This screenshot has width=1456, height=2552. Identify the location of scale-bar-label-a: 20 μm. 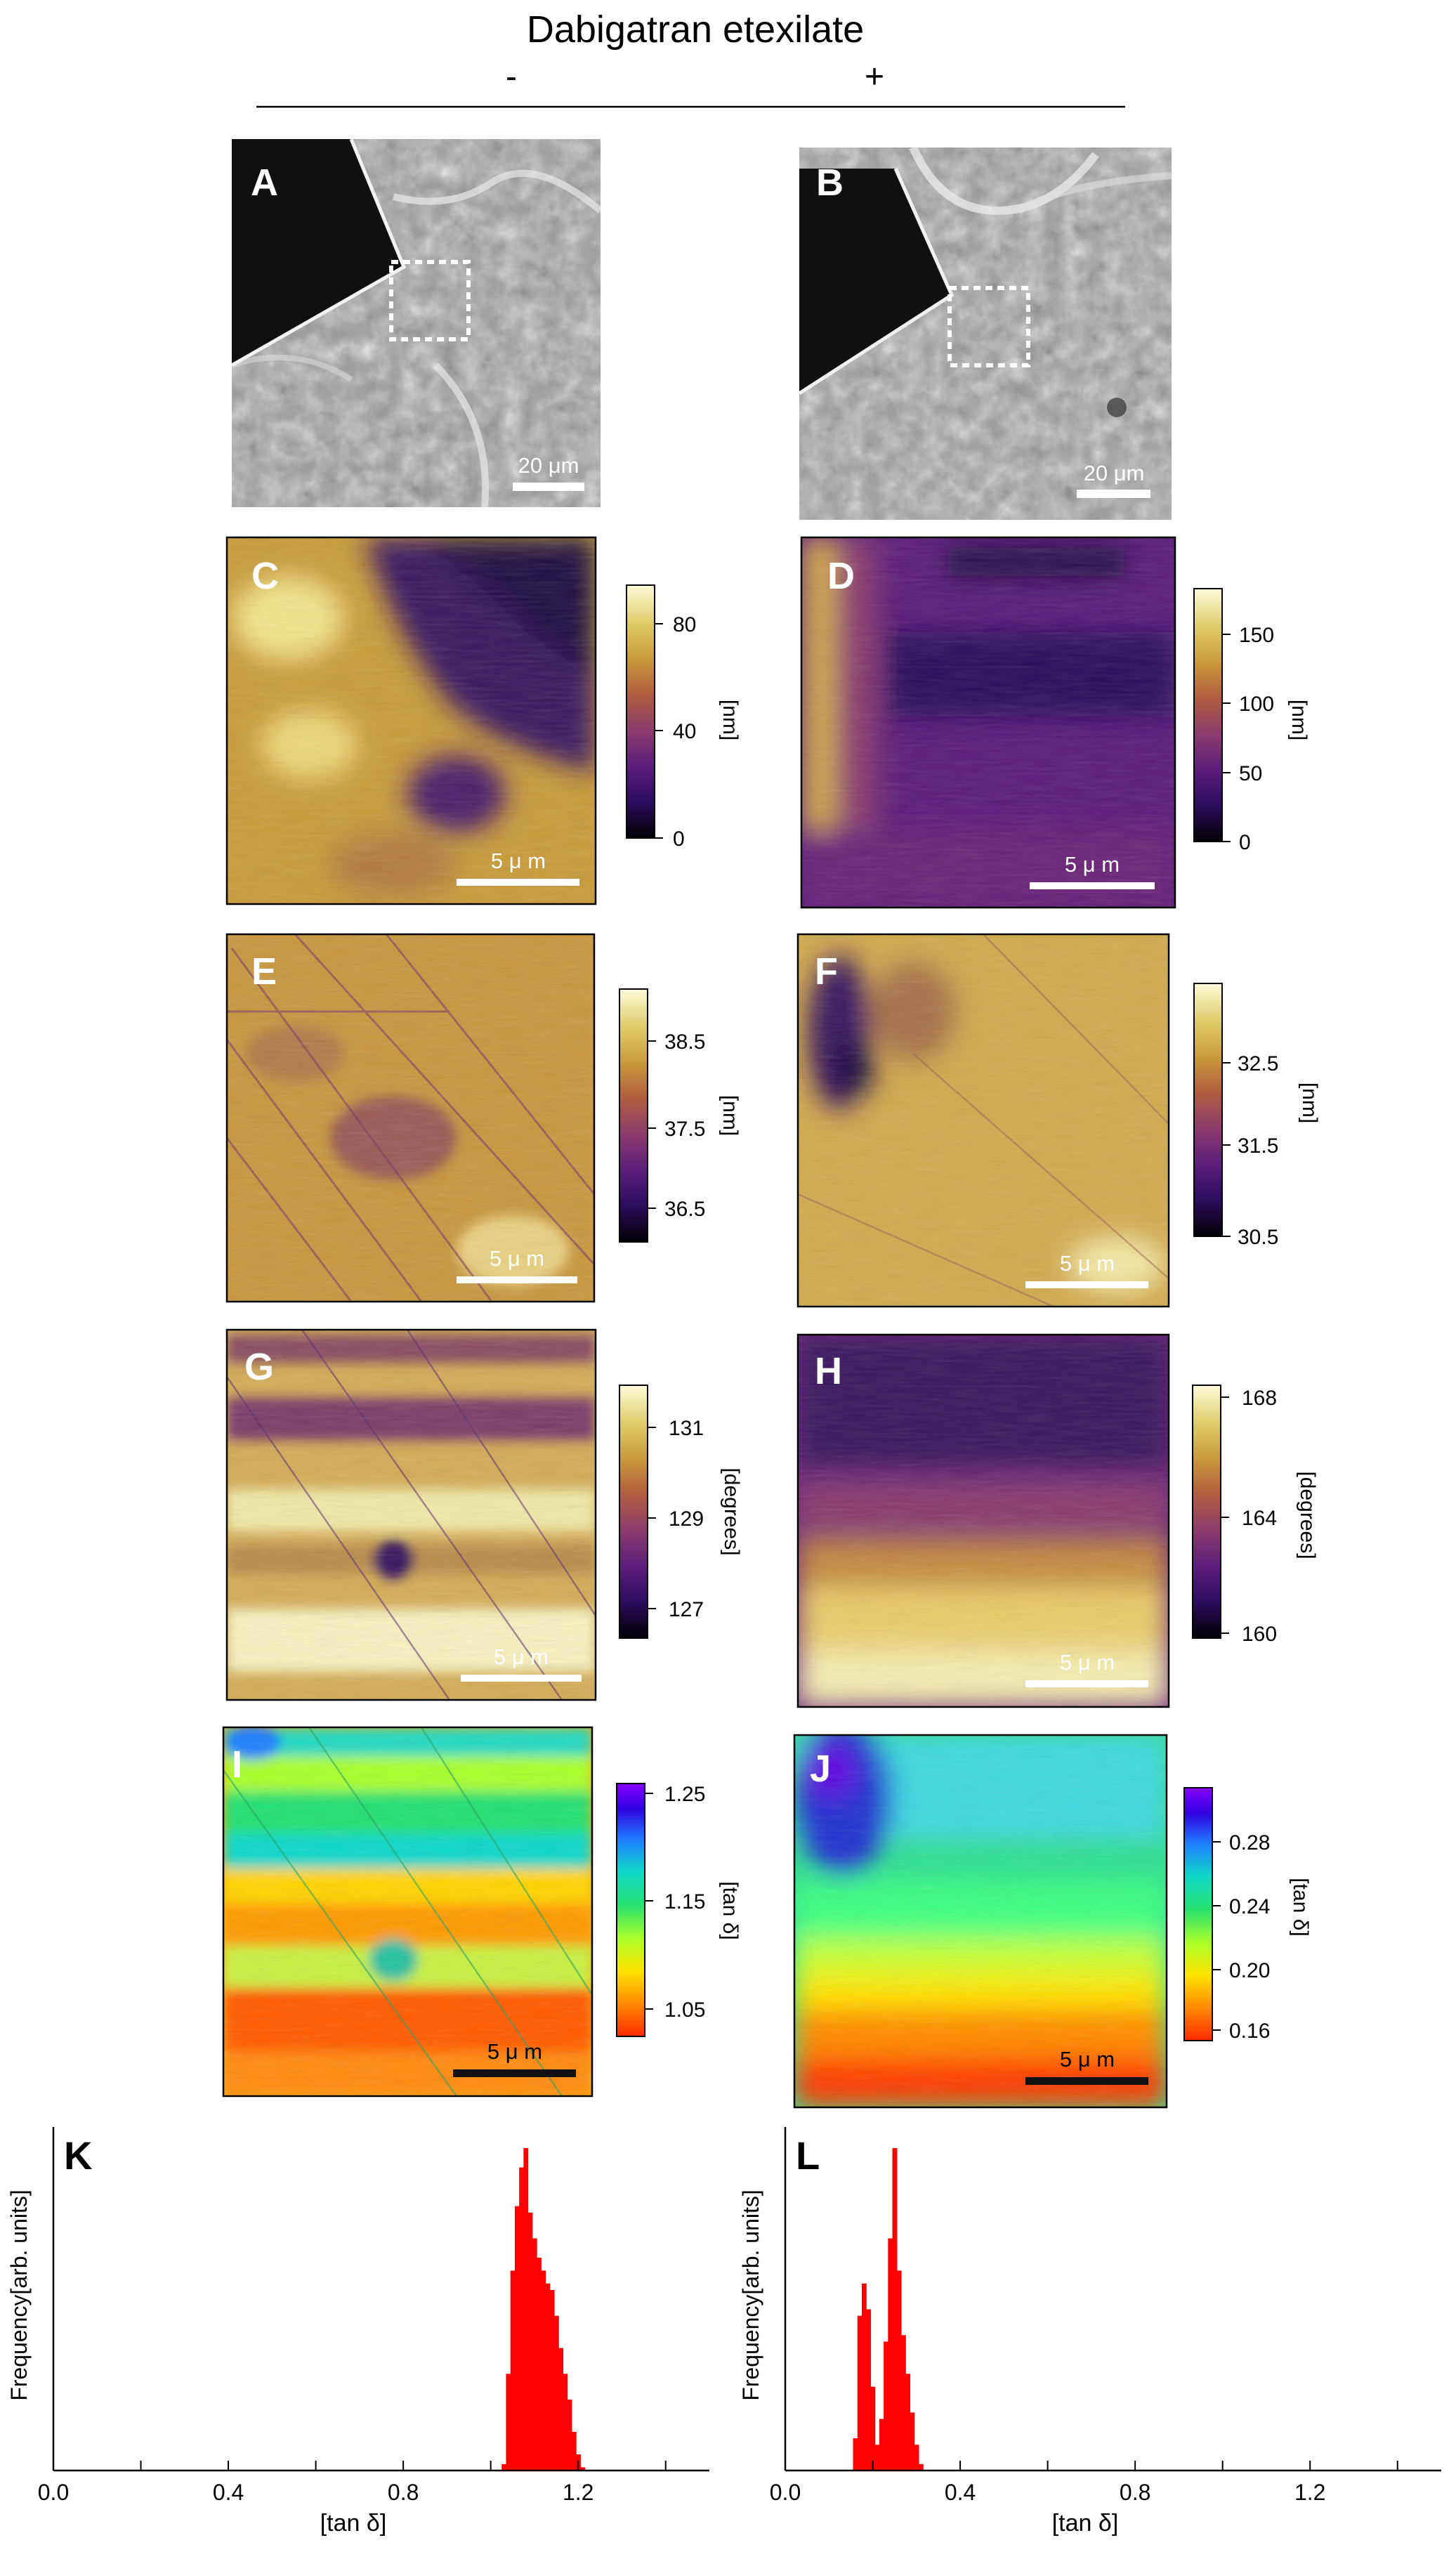
(548, 466).